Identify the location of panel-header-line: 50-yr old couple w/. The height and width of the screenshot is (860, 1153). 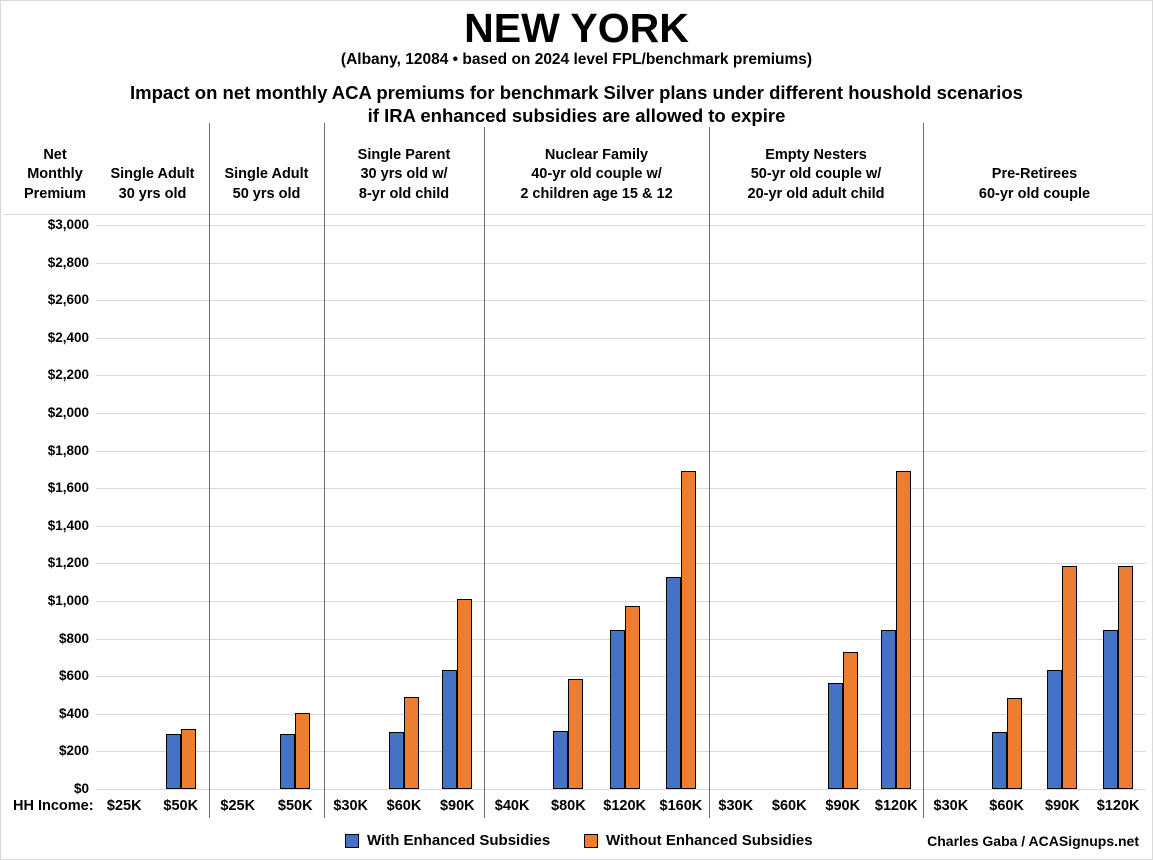
(816, 174).